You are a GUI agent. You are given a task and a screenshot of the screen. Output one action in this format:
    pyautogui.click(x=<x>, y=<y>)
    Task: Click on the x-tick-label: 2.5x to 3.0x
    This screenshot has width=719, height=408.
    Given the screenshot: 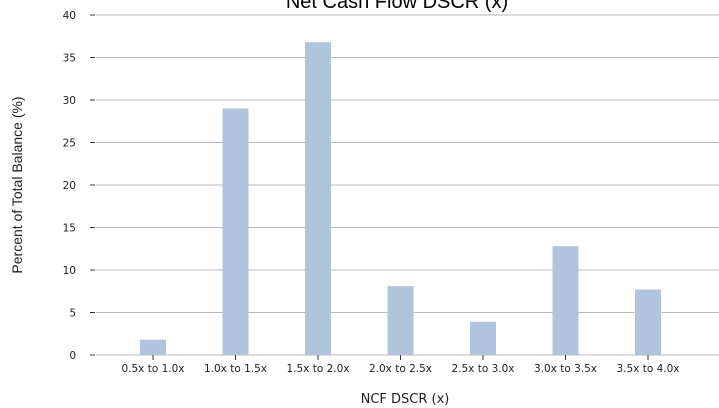 What is the action you would take?
    pyautogui.click(x=482, y=369)
    